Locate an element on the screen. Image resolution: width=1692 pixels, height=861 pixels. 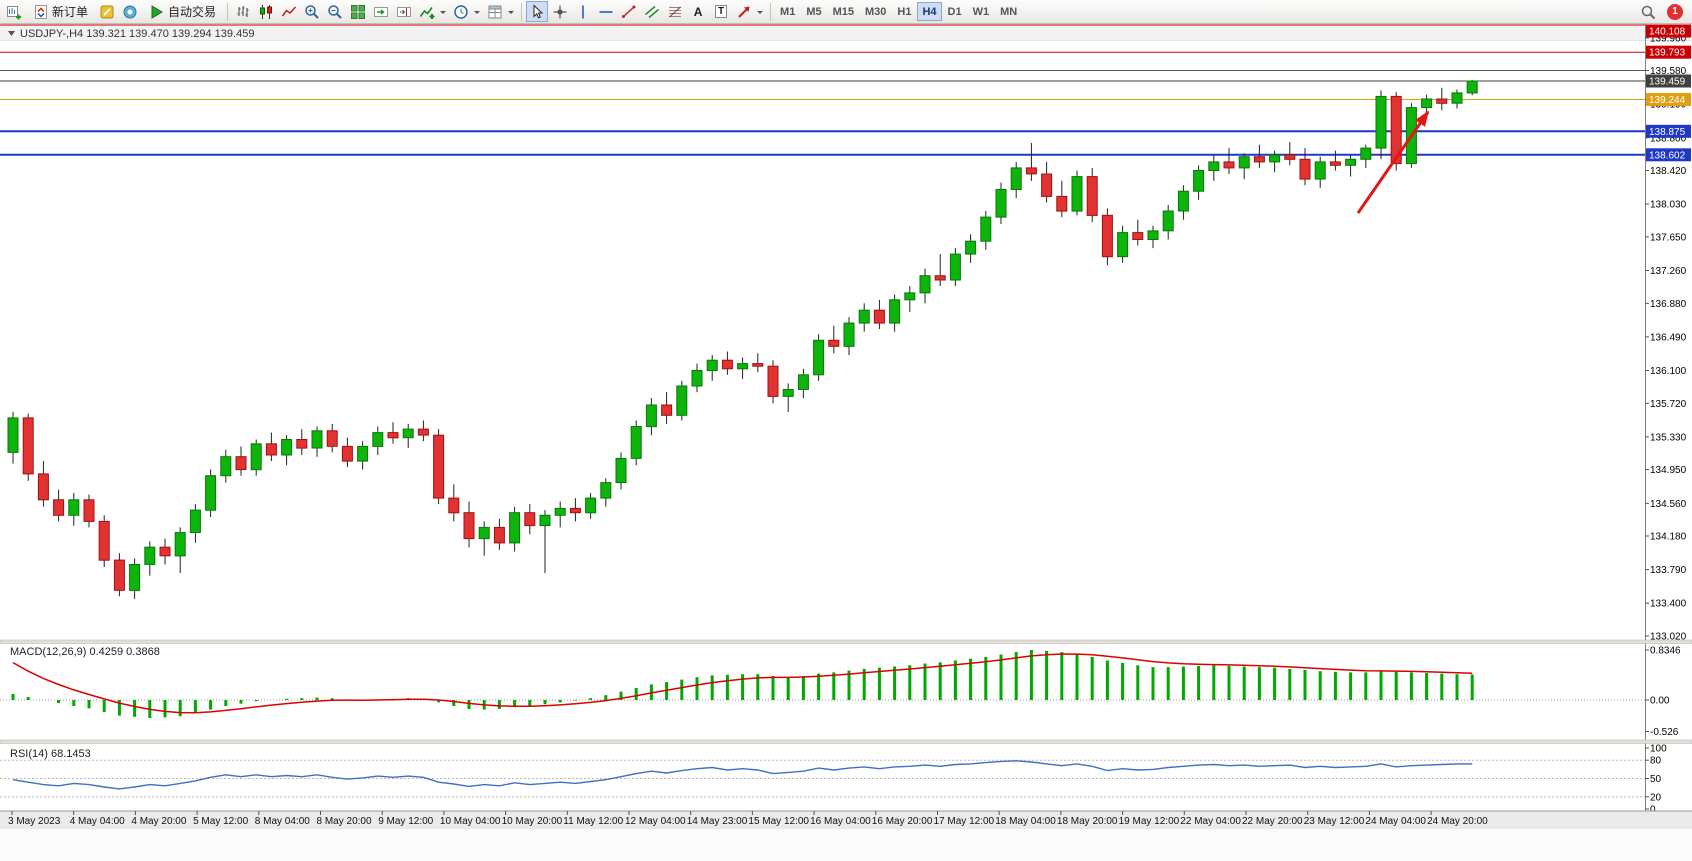
notification-badge: 1 is located at coordinates (1675, 11).